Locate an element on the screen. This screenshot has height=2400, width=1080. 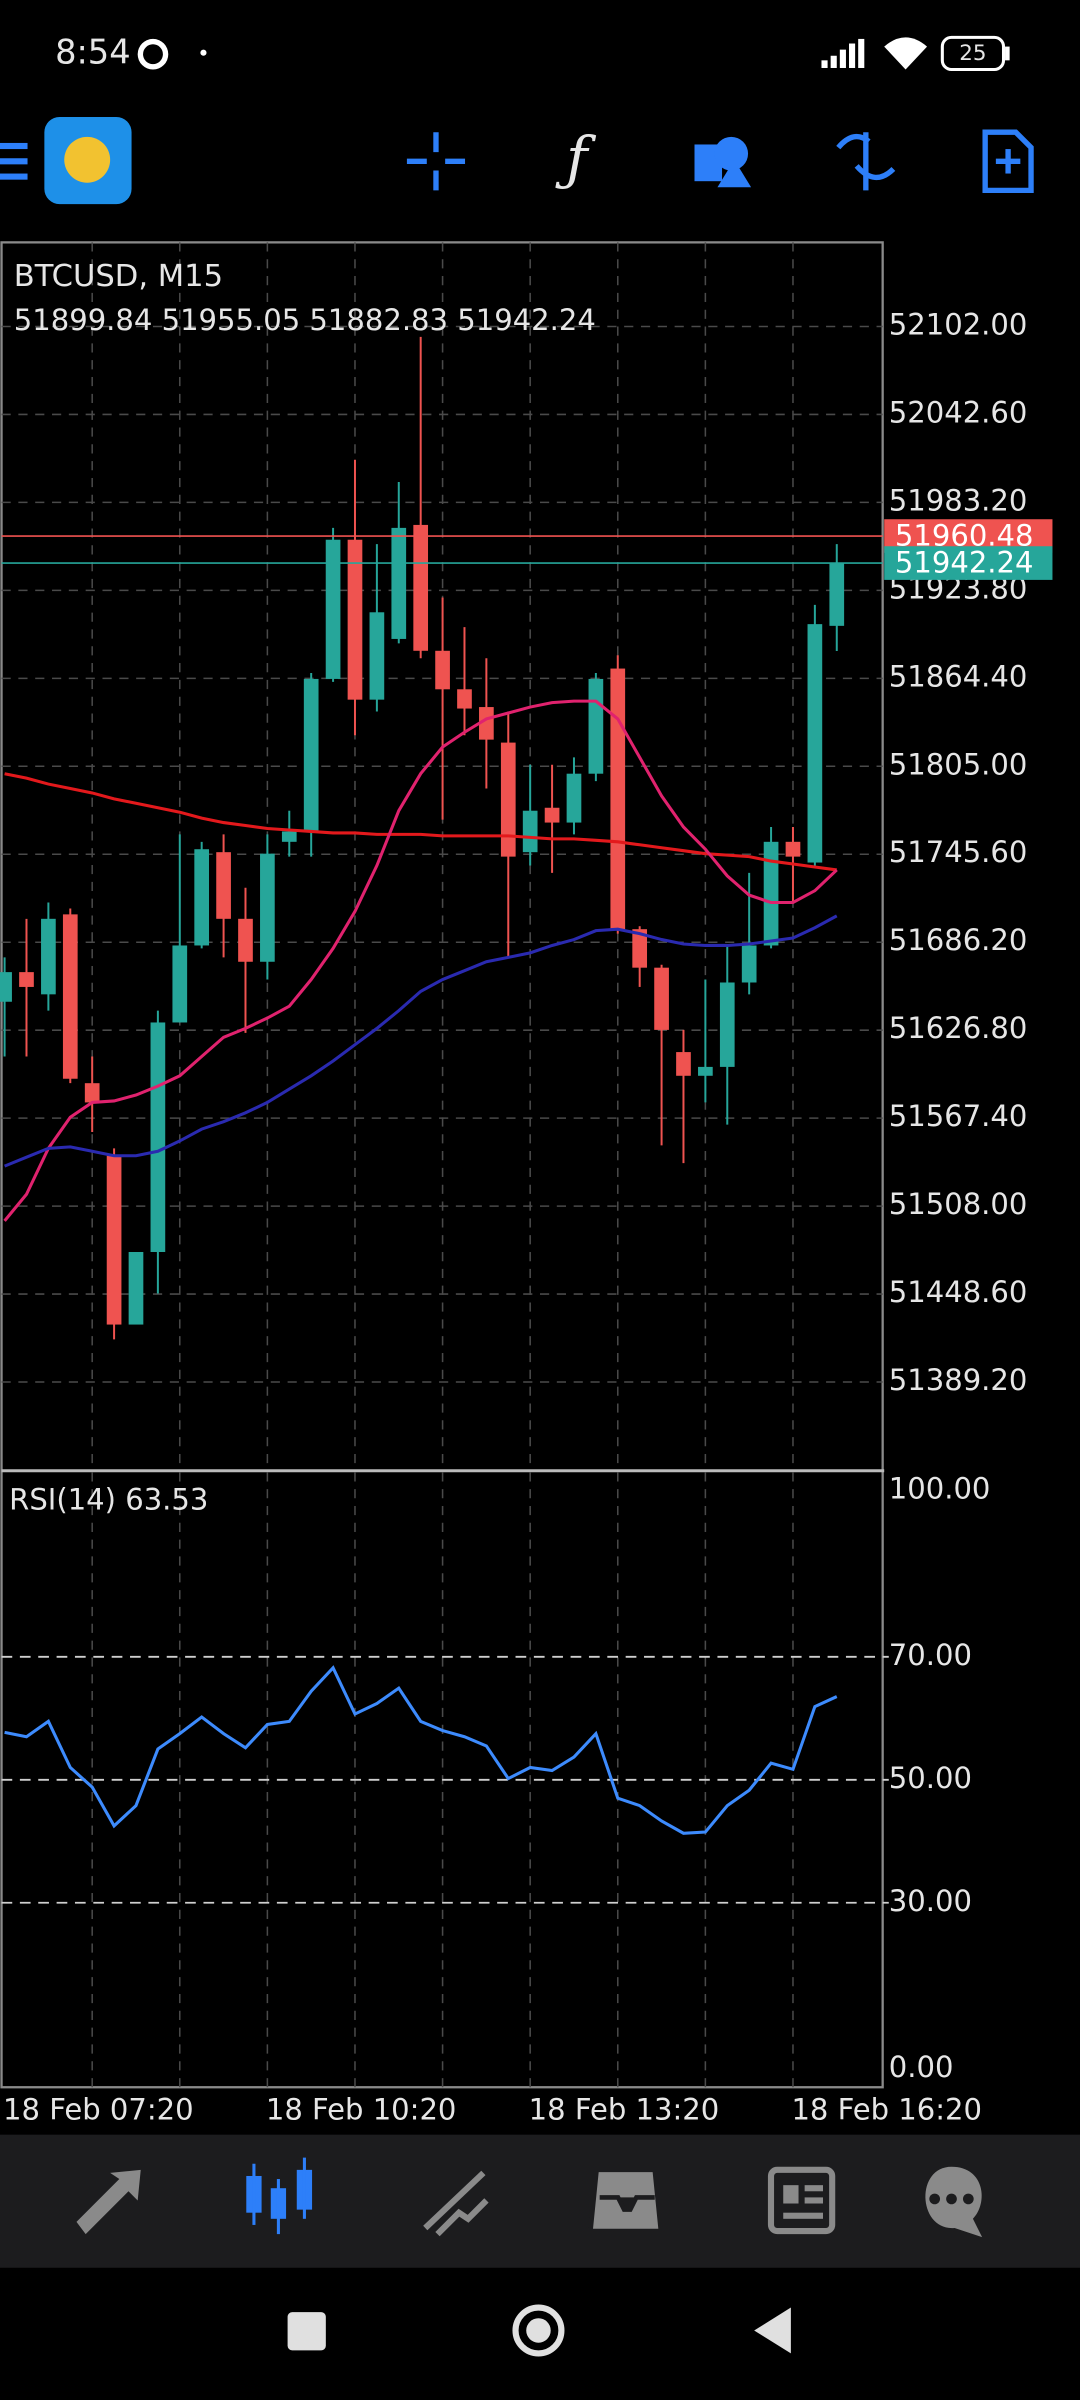
home-button-dot is located at coordinates (538, 2330).